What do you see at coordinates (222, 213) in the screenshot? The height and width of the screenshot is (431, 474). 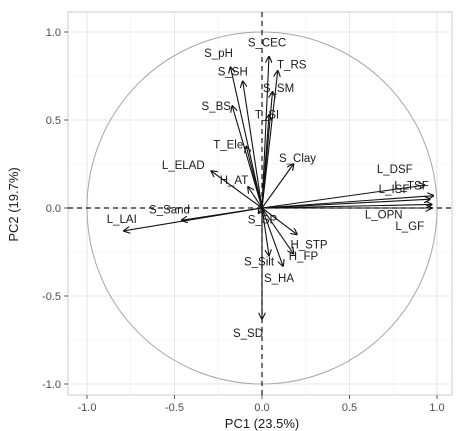 I see `vector-s-sand` at bounding box center [222, 213].